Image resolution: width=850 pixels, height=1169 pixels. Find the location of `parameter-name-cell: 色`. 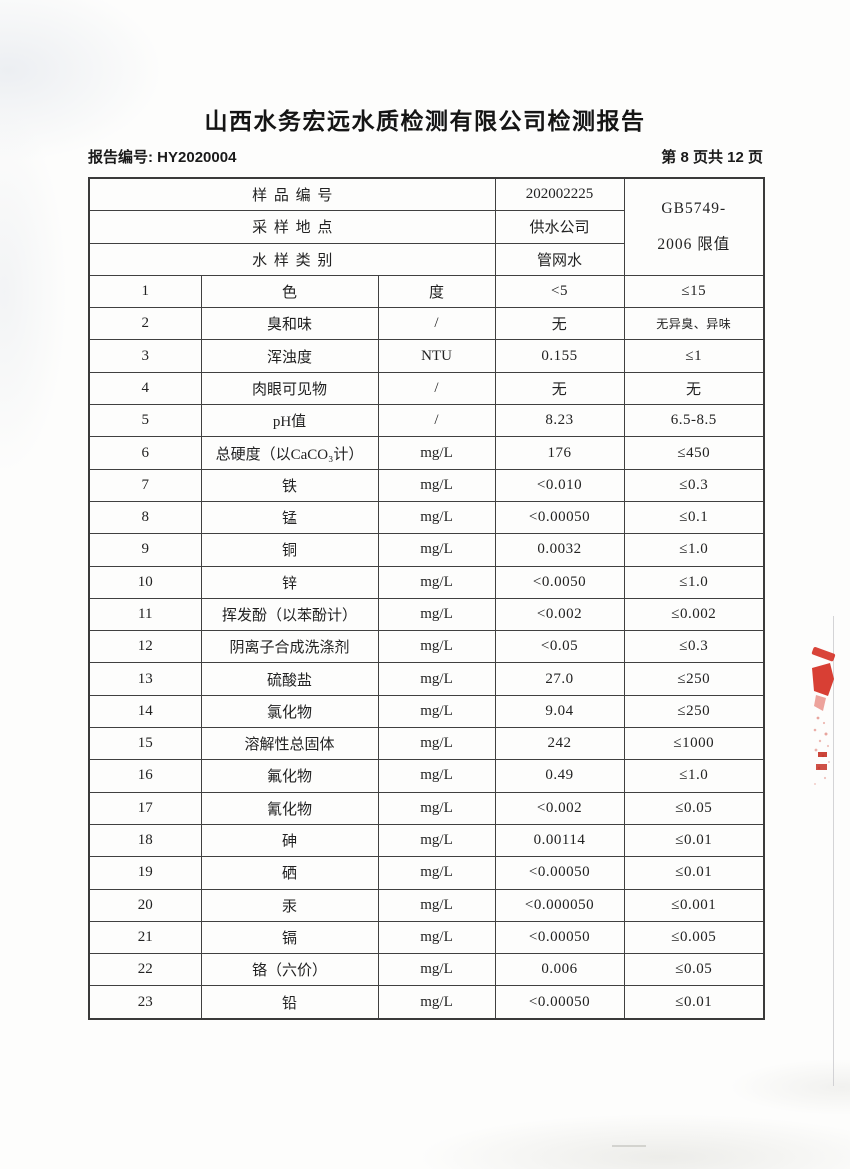

parameter-name-cell: 色 is located at coordinates (289, 291).